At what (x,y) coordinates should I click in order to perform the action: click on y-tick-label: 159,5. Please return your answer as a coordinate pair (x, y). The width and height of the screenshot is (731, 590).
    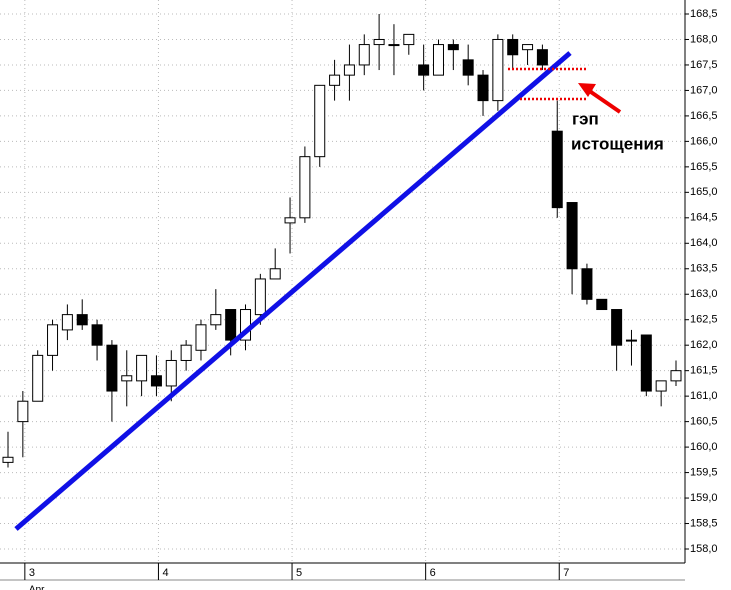
    Looking at the image, I should click on (704, 472).